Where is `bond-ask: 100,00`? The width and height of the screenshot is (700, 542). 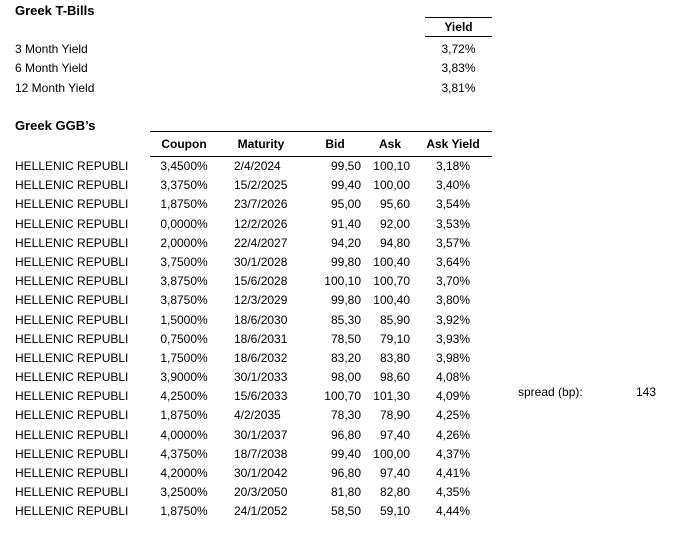
bond-ask: 100,00 is located at coordinates (391, 453).